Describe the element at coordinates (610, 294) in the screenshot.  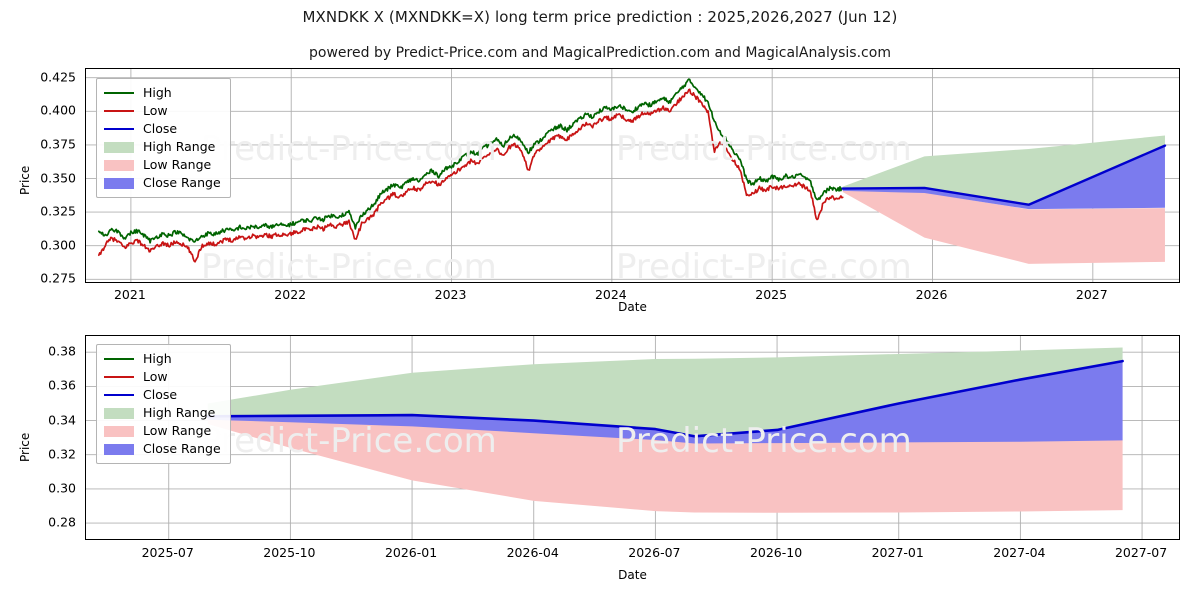
I see `x-tick-label: 2024` at that location.